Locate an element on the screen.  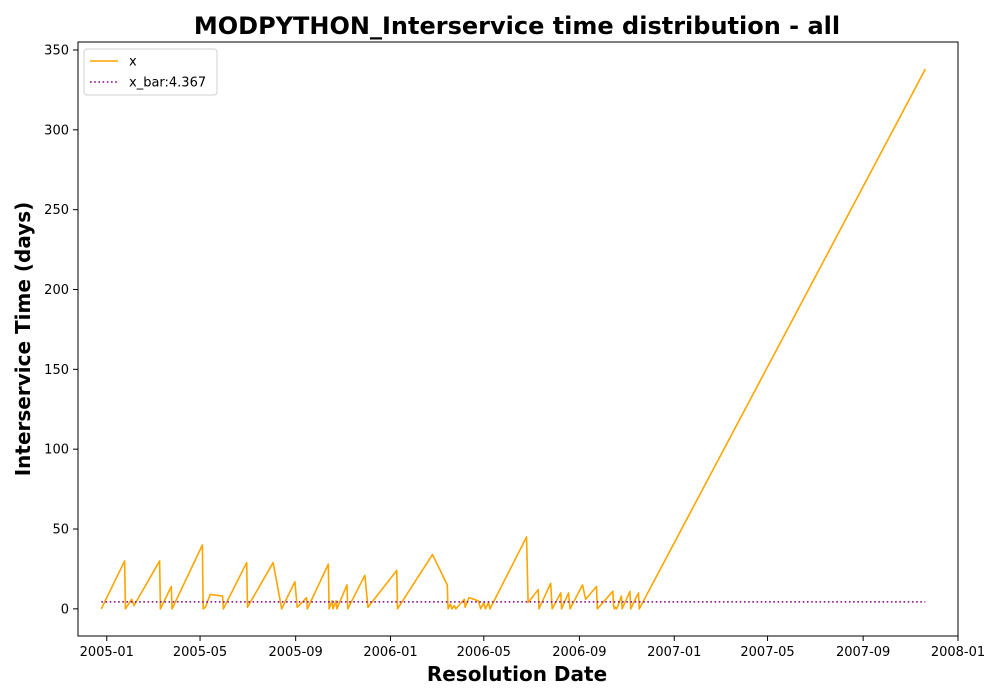
x-tick-label: 2006-05 is located at coordinates (484, 652).